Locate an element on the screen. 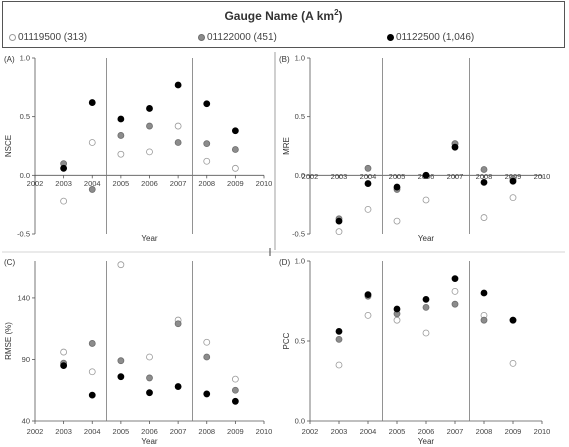 This screenshot has width=569, height=447. panel-label: (A) is located at coordinates (9, 59).